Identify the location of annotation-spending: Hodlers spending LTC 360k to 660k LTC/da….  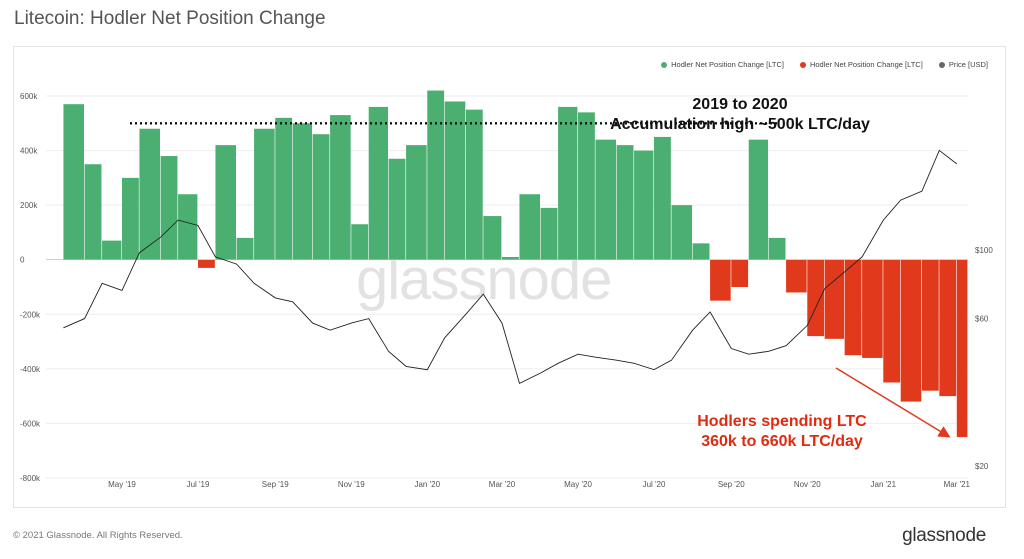
(782, 432).